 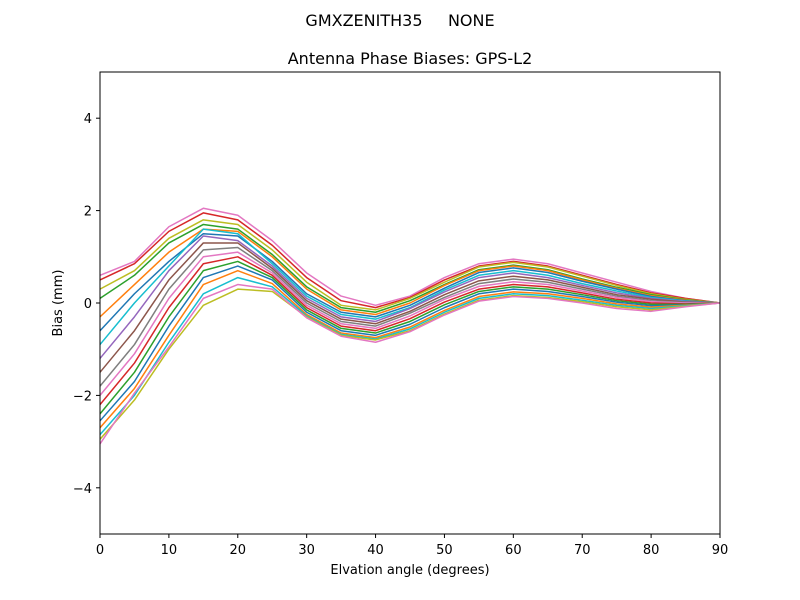 I want to click on x-axis-ticks: 0 10 20 30 40 50 60 70 80 90, so click(x=412, y=546).